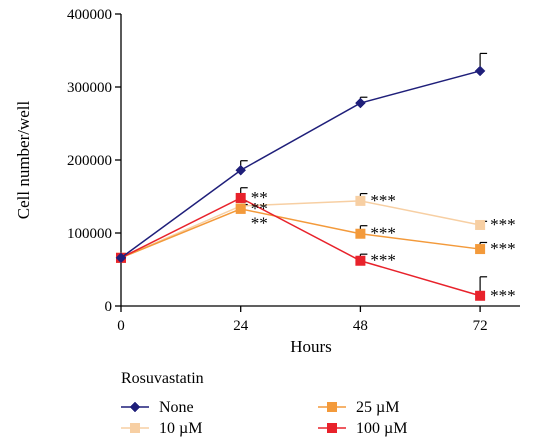  Describe the element at coordinates (360, 326) in the screenshot. I see `x-tick-label: 48` at that location.